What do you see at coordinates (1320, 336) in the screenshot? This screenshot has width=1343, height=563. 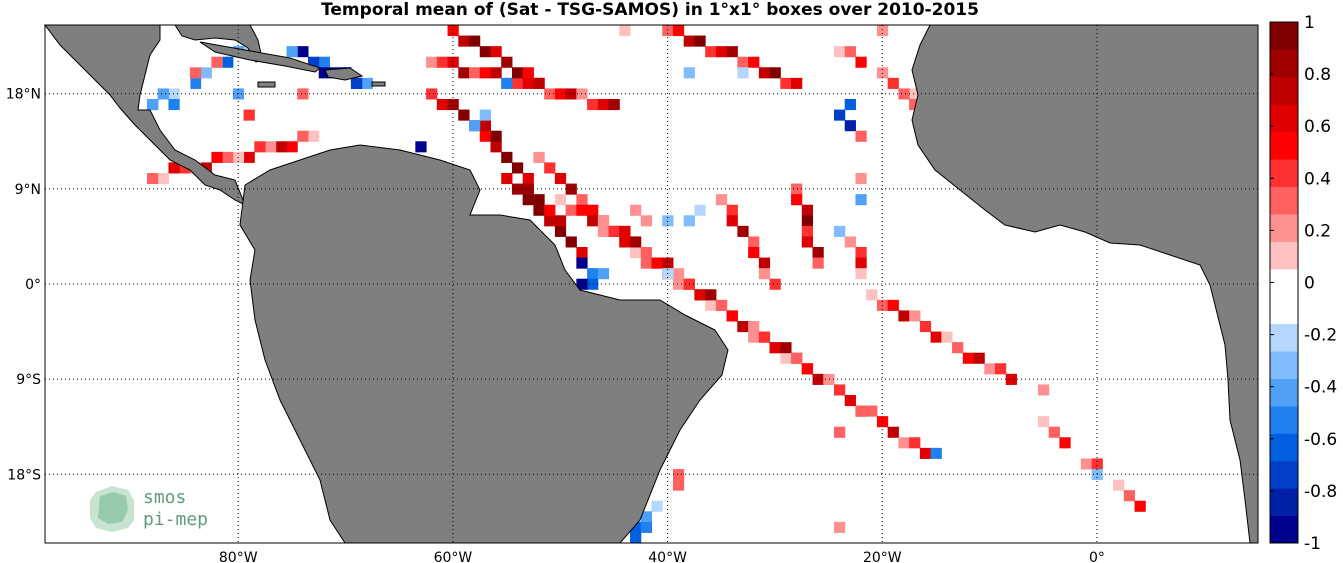 I see `colorbar-tick-label: -0.2` at bounding box center [1320, 336].